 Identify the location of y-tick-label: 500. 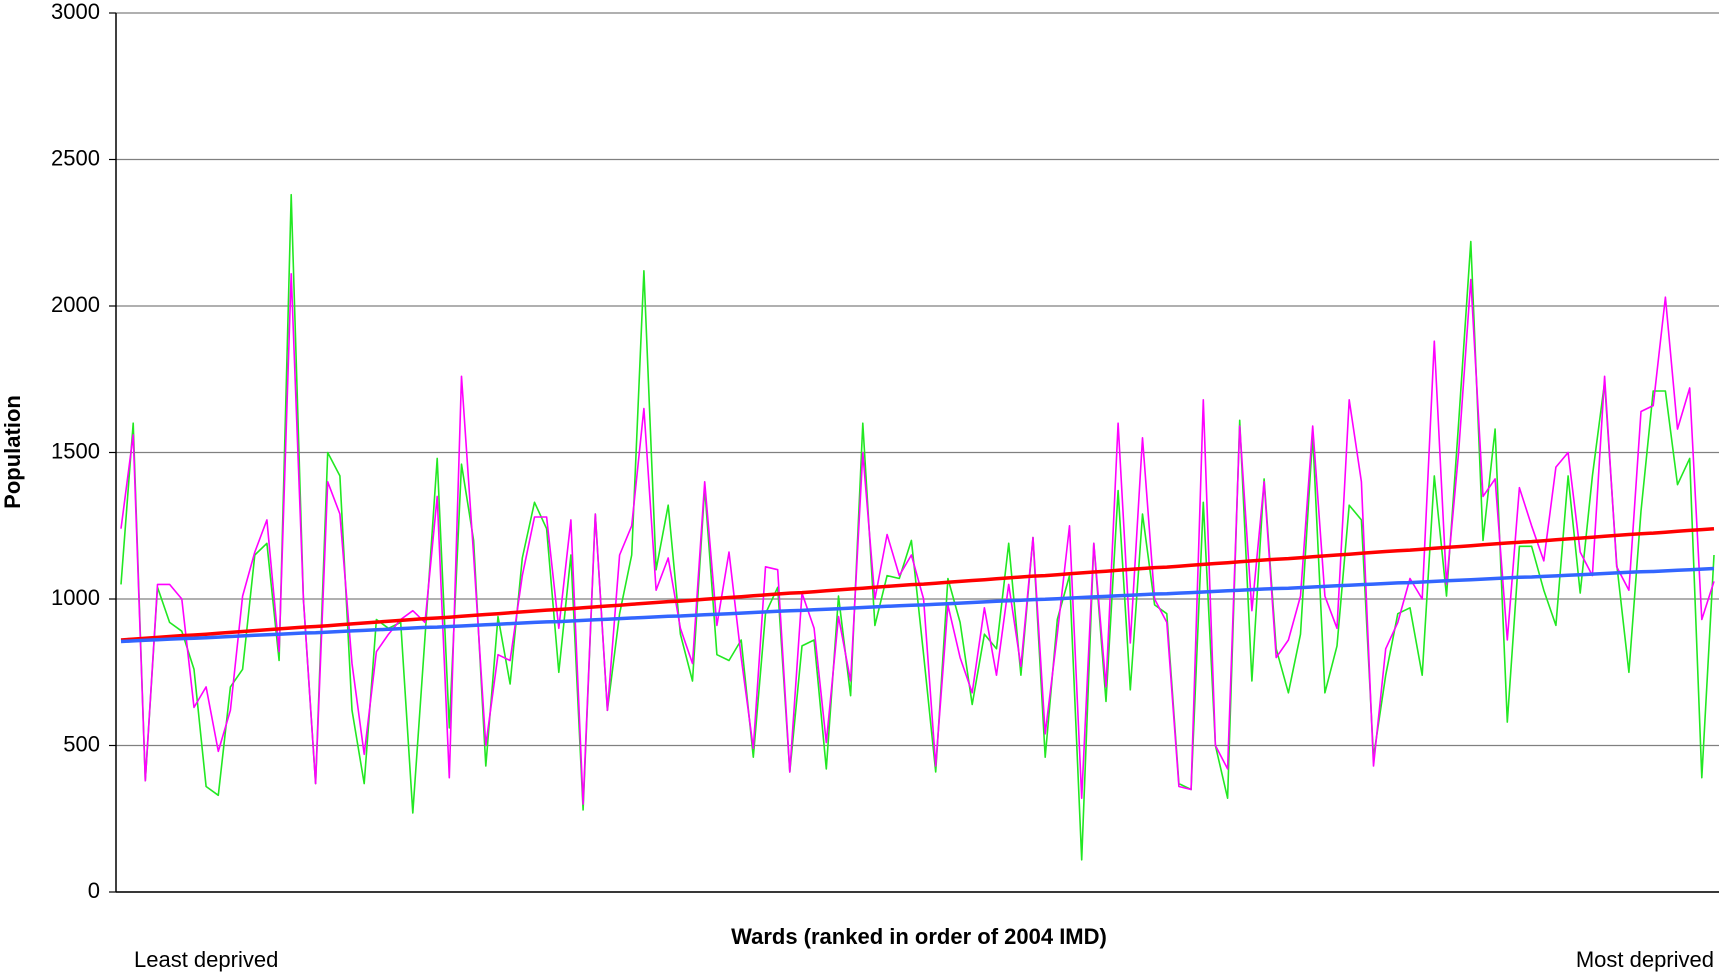
(81, 743).